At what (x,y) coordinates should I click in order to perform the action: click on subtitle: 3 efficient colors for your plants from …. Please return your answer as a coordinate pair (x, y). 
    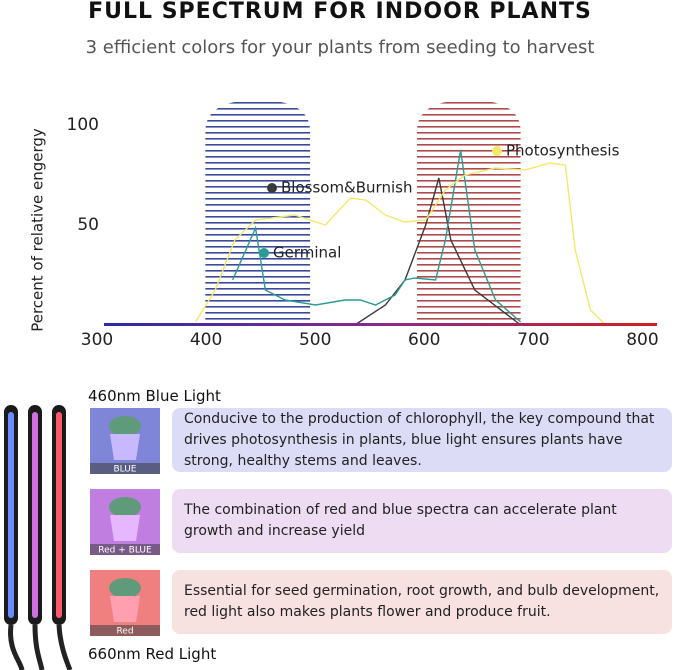
    Looking at the image, I should click on (340, 47).